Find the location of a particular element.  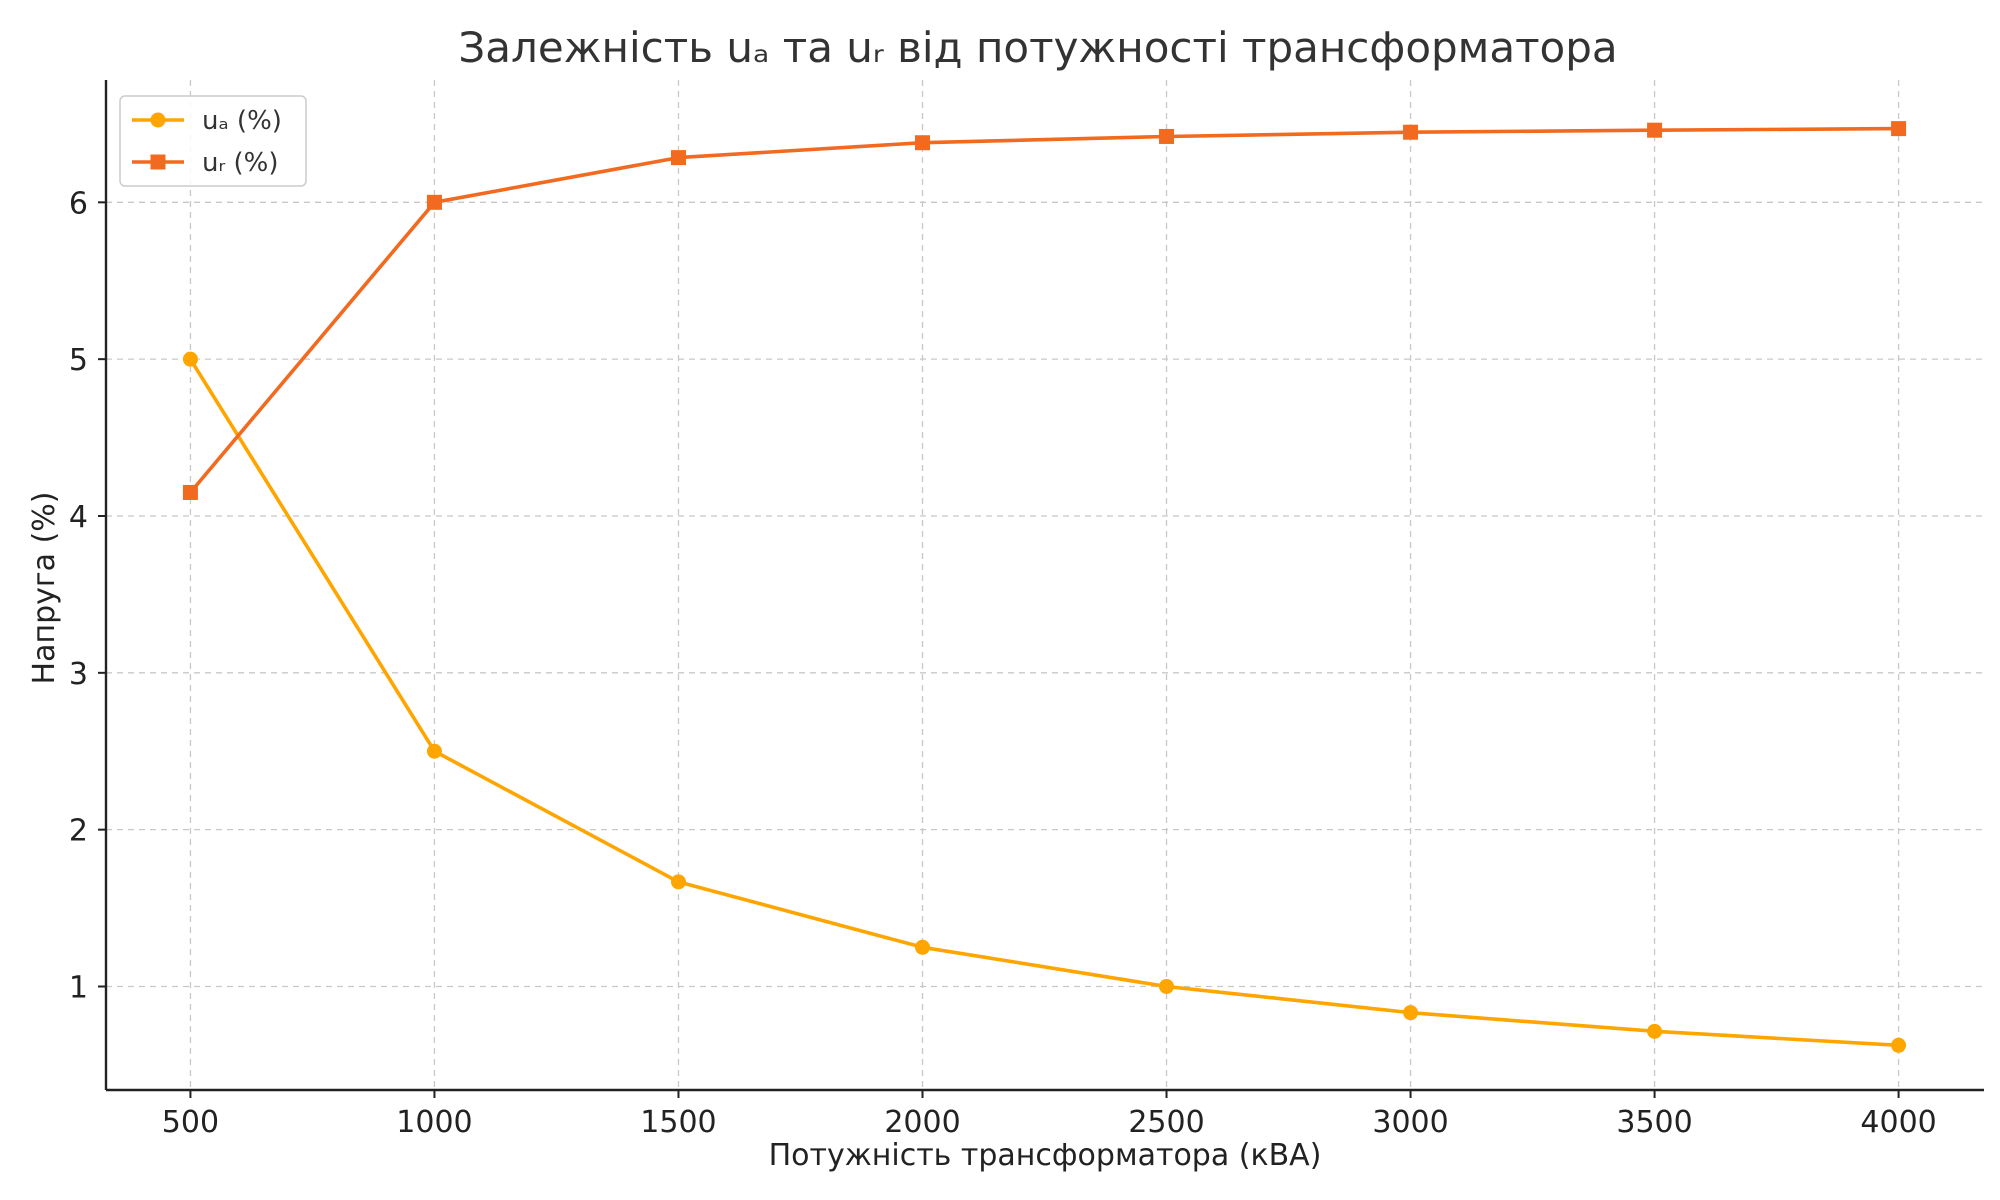

x-tick-label: 1000 is located at coordinates (434, 1122).